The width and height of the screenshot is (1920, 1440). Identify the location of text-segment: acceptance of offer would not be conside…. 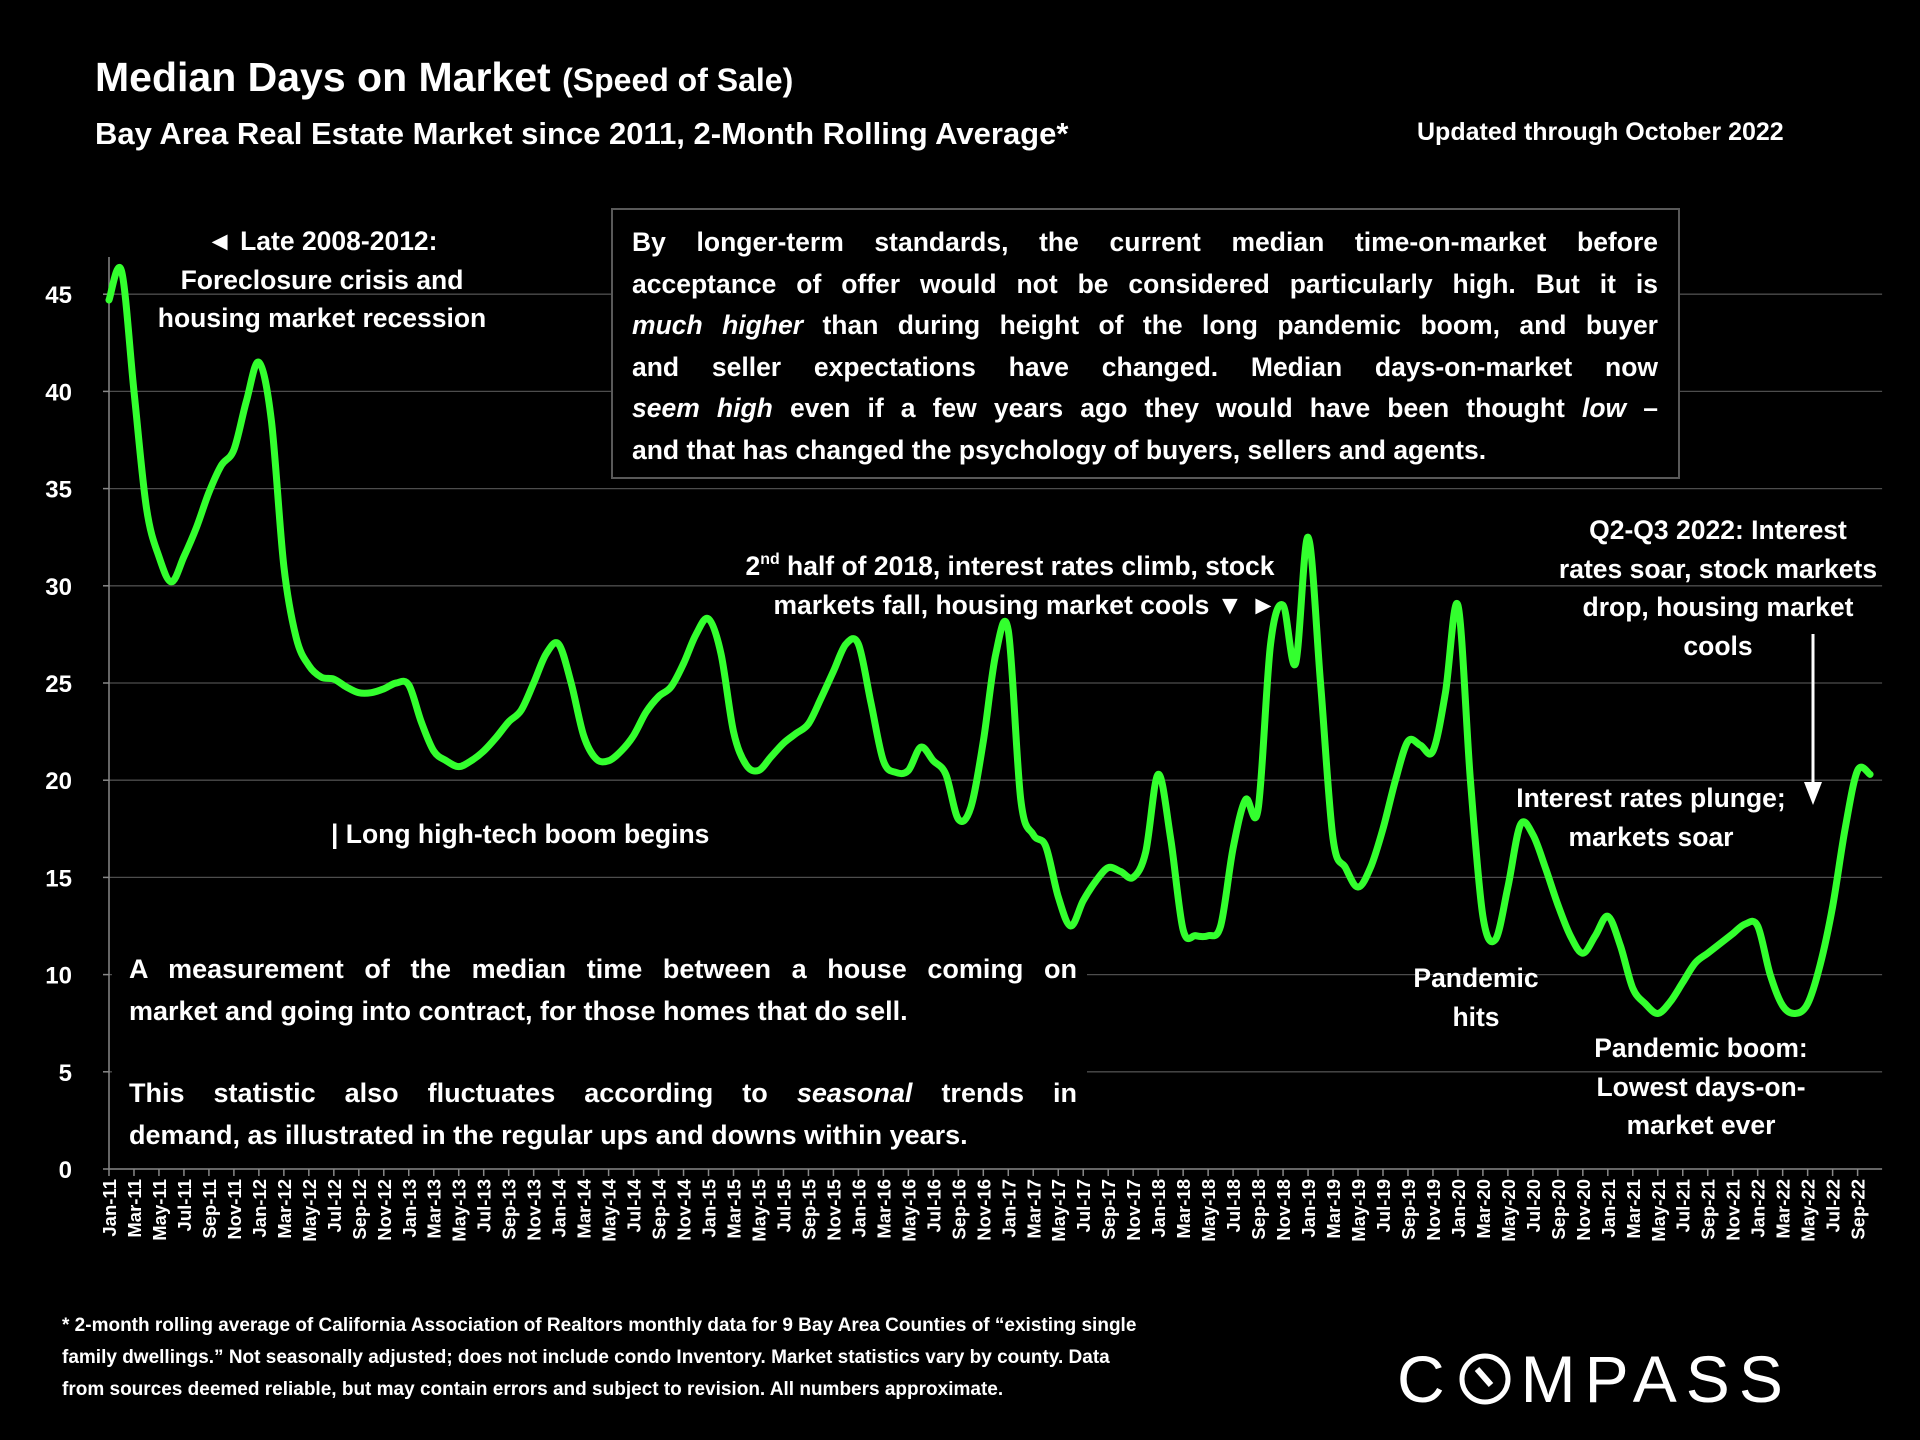
(1145, 283).